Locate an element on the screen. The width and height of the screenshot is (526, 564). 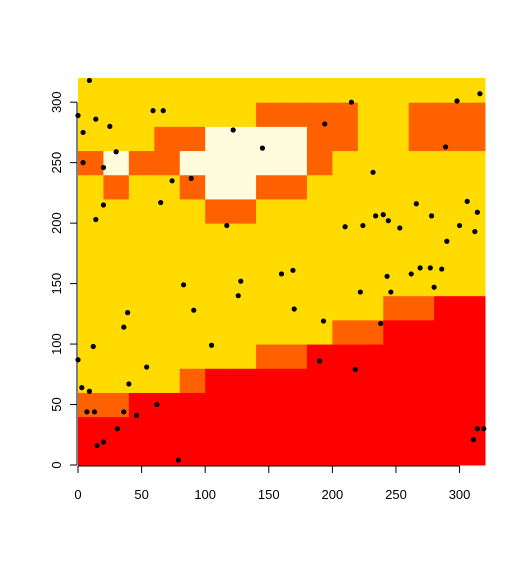
x-tick-label: 200 is located at coordinates (333, 494).